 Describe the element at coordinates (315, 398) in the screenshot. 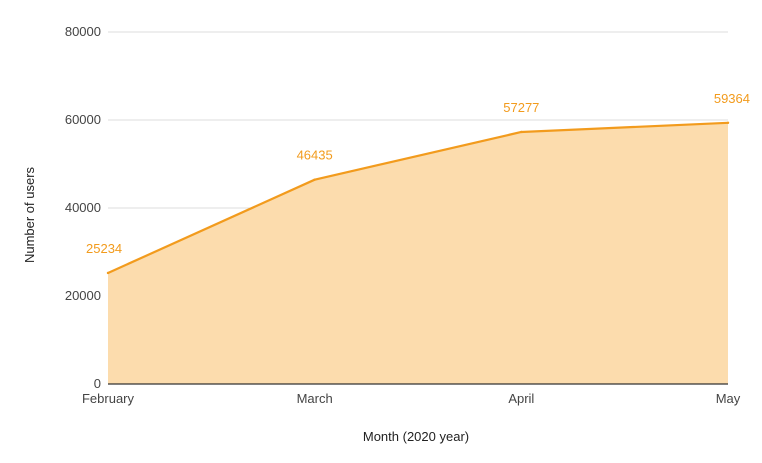

I see `x-tick-label: March` at that location.